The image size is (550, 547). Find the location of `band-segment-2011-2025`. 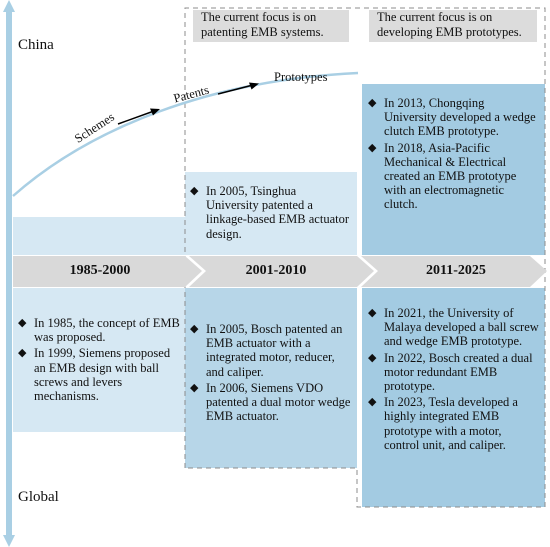

band-segment-2011-2025 is located at coordinates (454, 271).